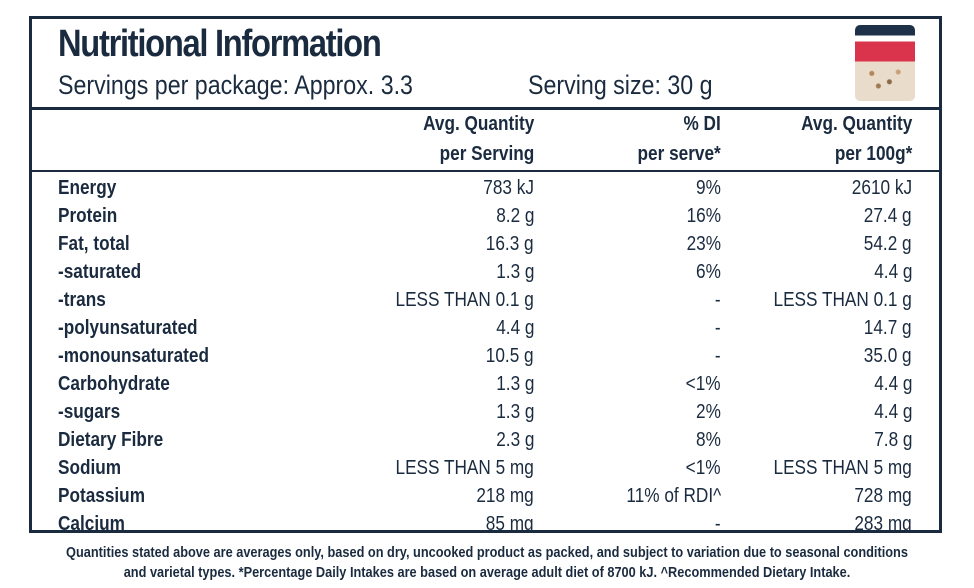  What do you see at coordinates (485, 328) in the screenshot?
I see `table-row: -polyunsaturated 4.4 g - 14.7 g` at bounding box center [485, 328].